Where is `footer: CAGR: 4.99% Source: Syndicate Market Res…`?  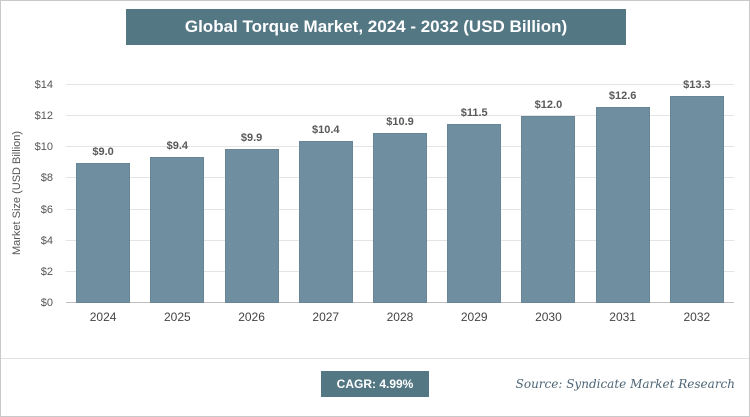
footer: CAGR: 4.99% Source: Syndicate Market Res… is located at coordinates (375, 387).